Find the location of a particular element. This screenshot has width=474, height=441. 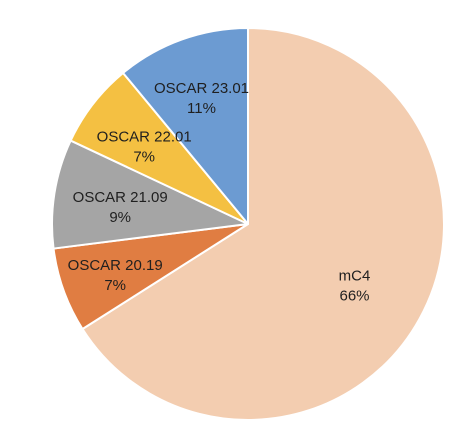

slice-label-name: OSCAR 21.09 is located at coordinates (120, 197).